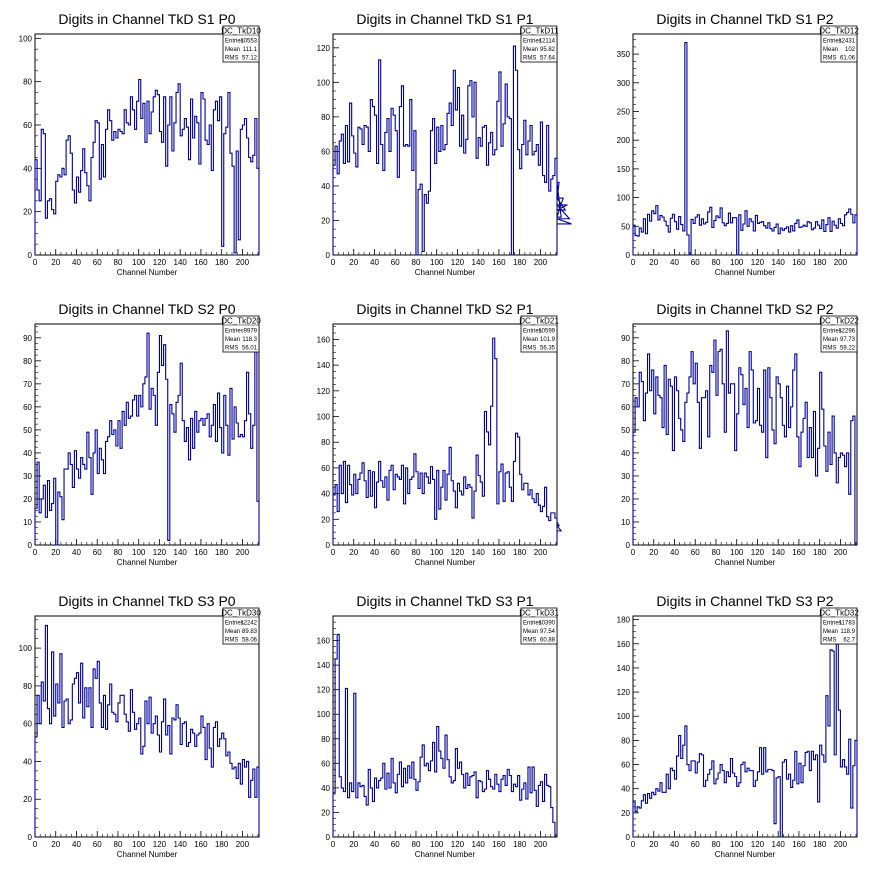 The image size is (896, 874). What do you see at coordinates (624, 111) in the screenshot?
I see `y-tick-label: 250` at bounding box center [624, 111].